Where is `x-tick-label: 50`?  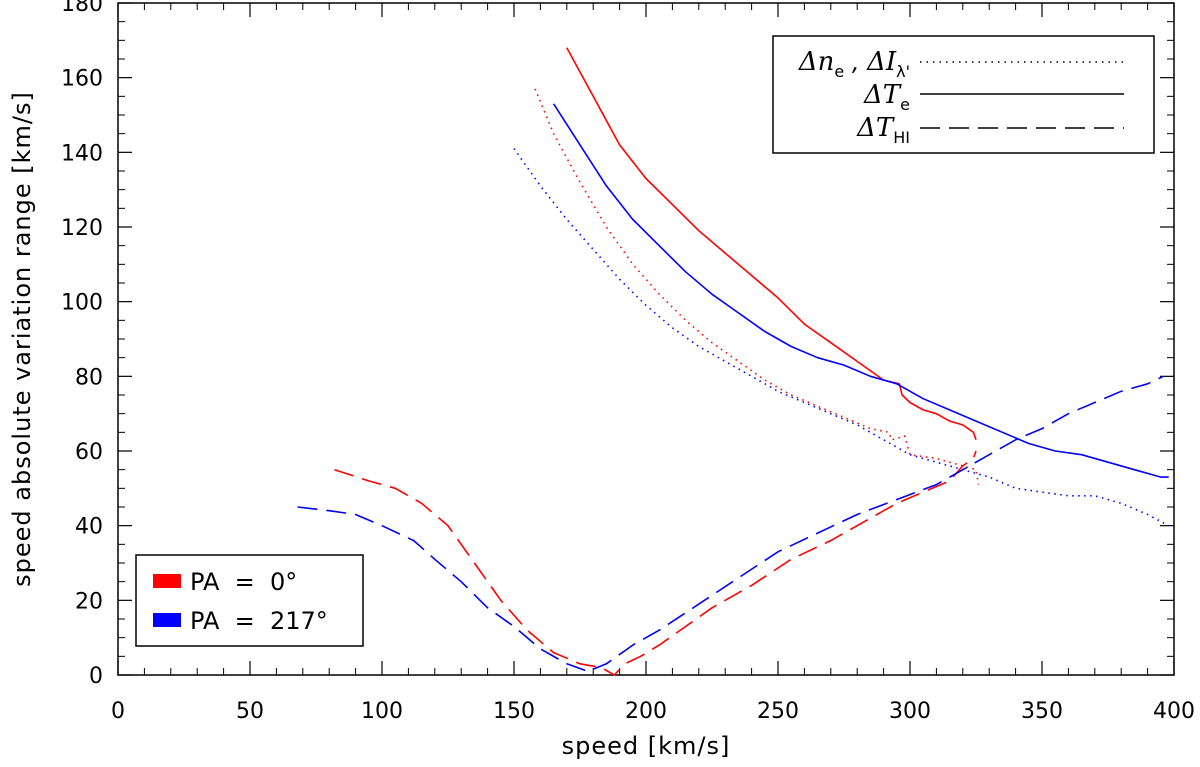
x-tick-label: 50 is located at coordinates (250, 711).